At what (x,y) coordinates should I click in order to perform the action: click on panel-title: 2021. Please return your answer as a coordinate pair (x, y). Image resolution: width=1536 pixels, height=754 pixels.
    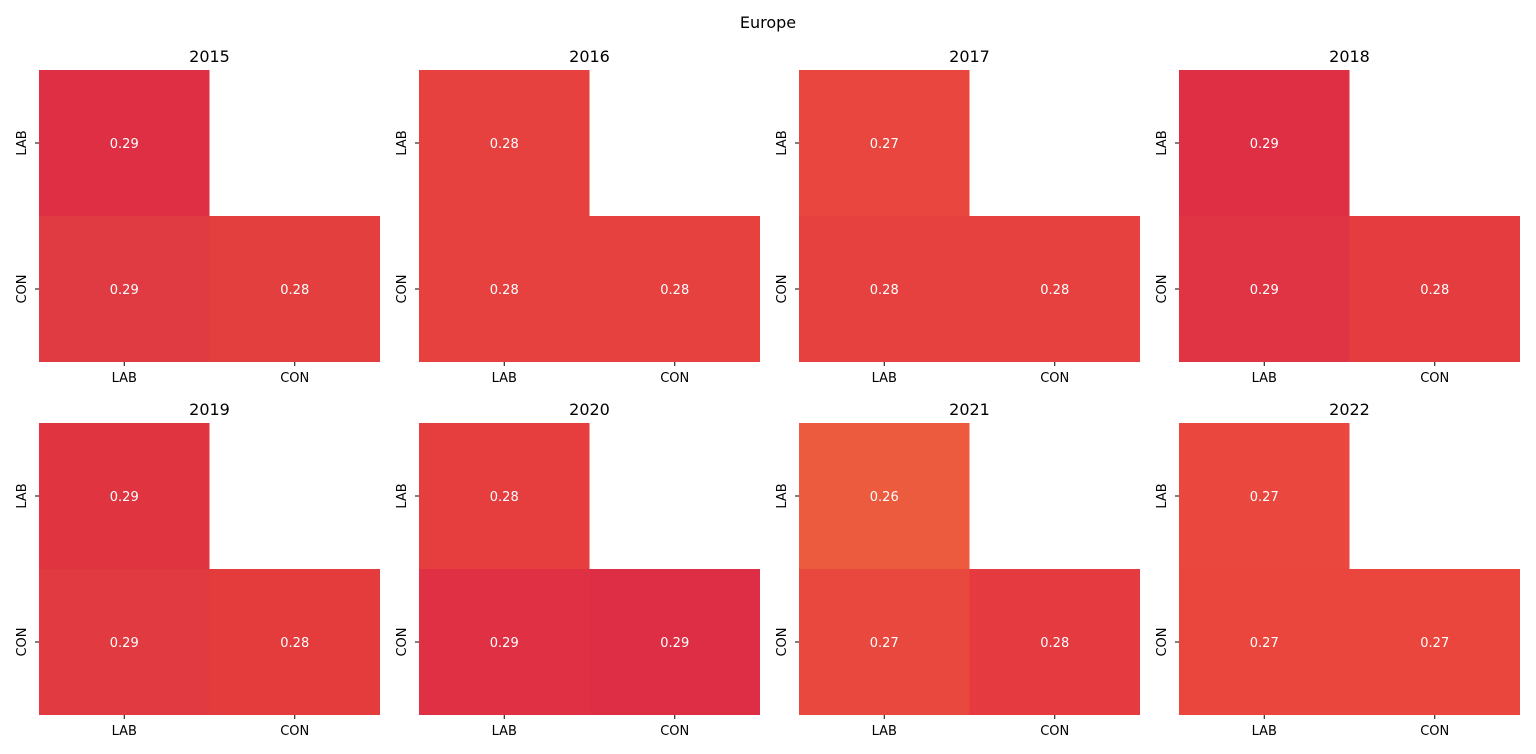
    Looking at the image, I should click on (969, 409).